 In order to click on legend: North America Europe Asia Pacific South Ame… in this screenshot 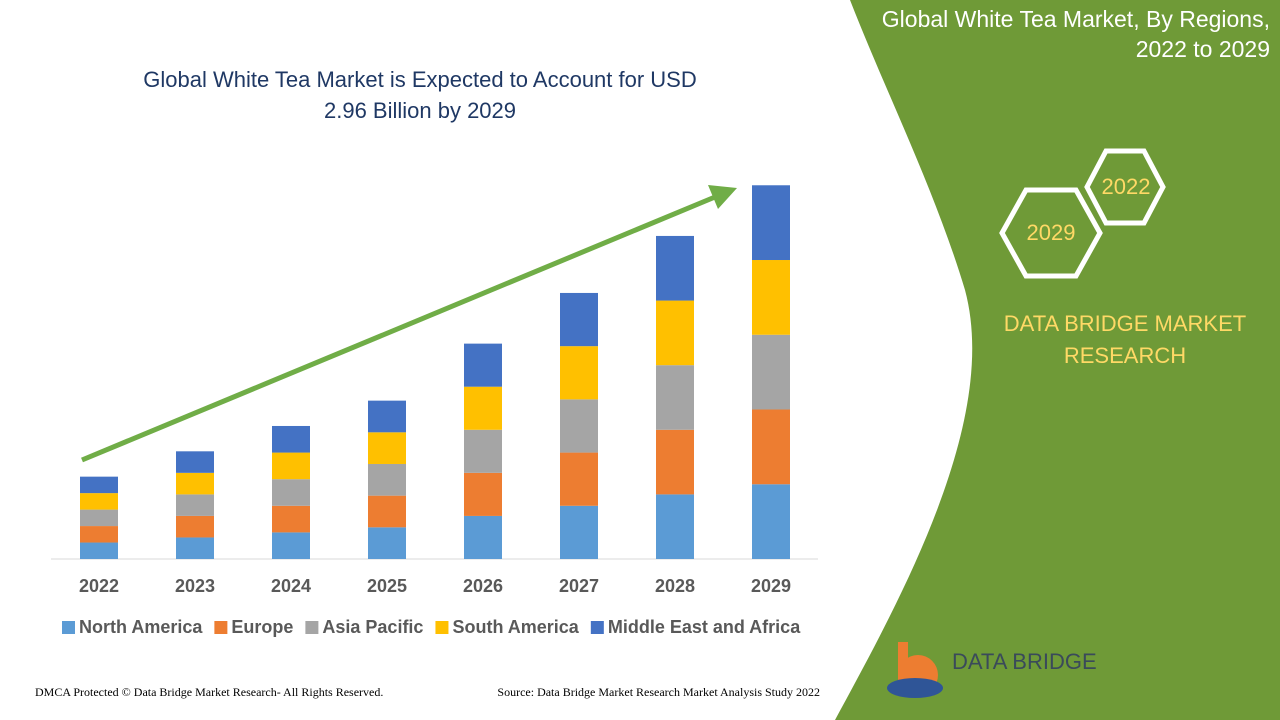, I will do `click(431, 627)`.